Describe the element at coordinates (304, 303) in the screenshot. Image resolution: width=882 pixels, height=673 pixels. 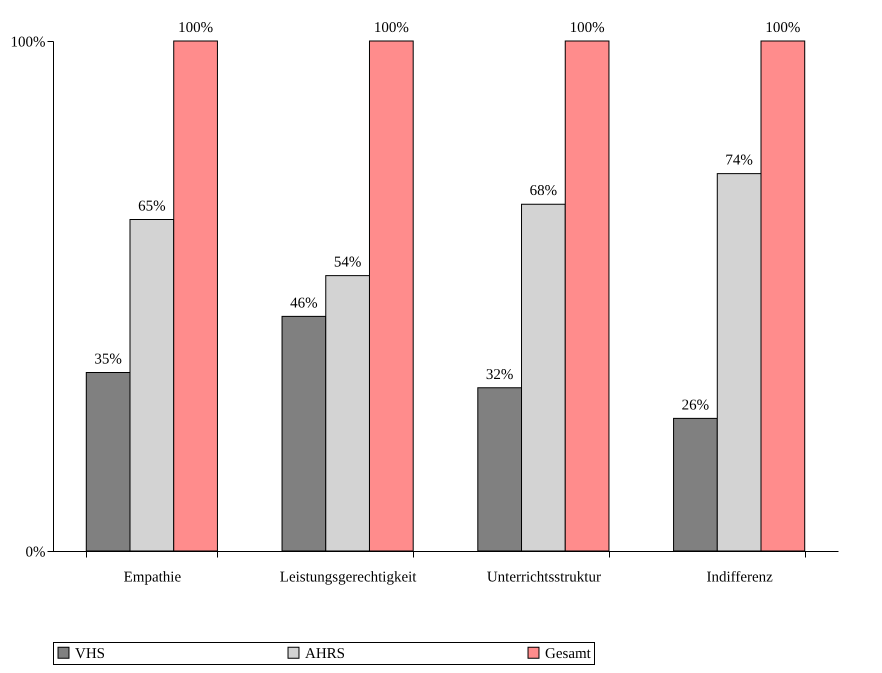
I see `data-label: 46%` at that location.